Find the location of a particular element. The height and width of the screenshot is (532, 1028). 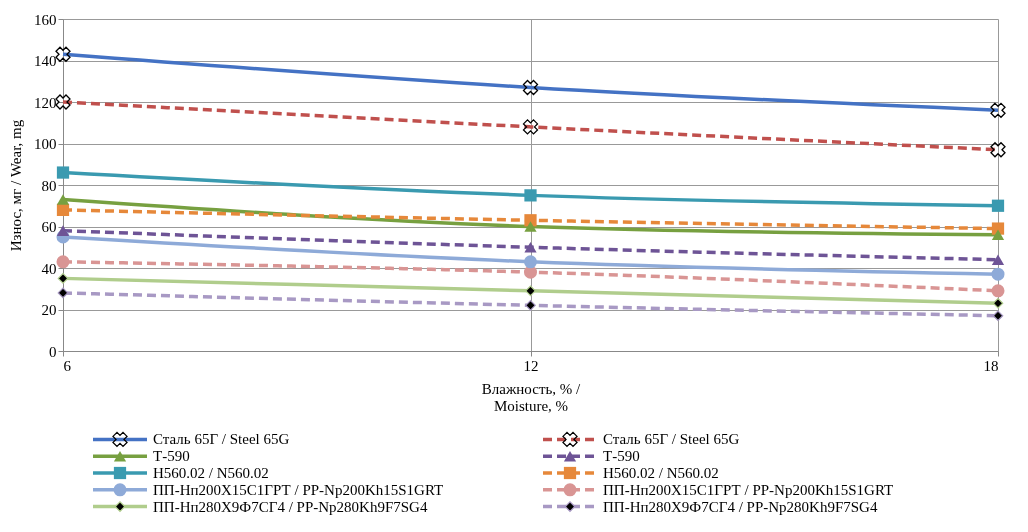

y-tick-label: 100 is located at coordinates (45, 144).